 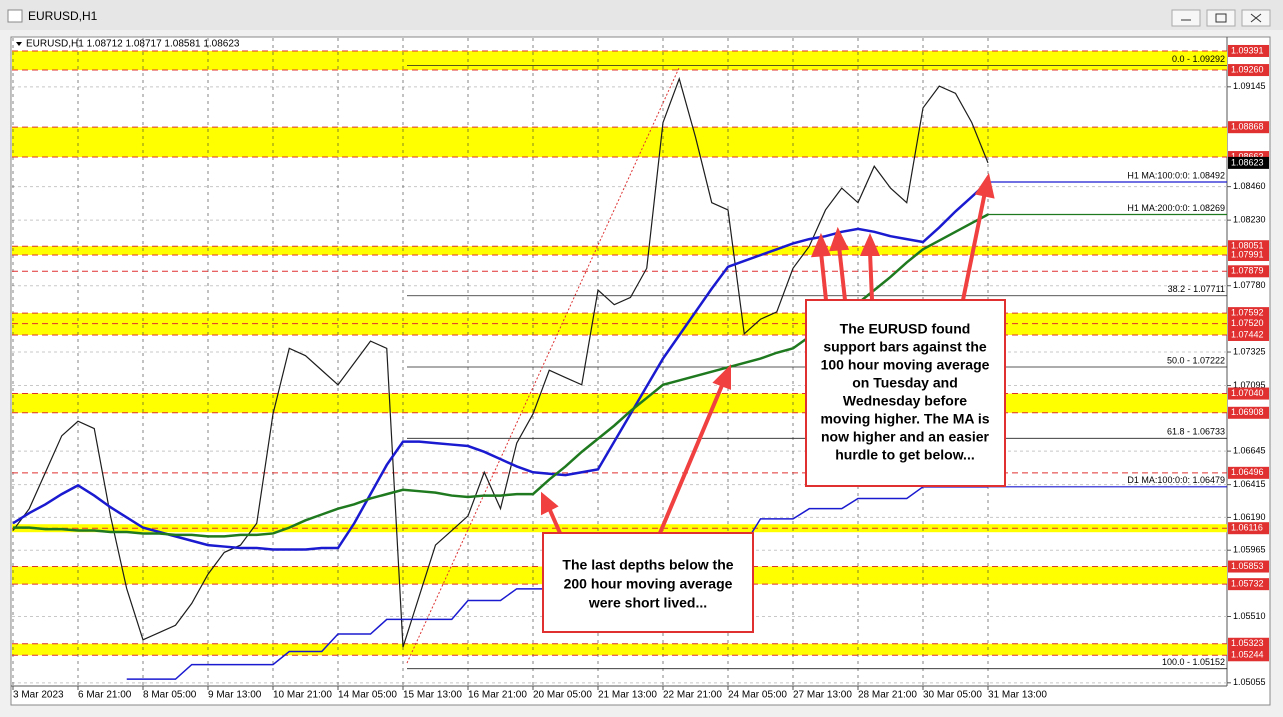 I want to click on x-tick-label: 20 Mar 05:00, so click(x=562, y=695).